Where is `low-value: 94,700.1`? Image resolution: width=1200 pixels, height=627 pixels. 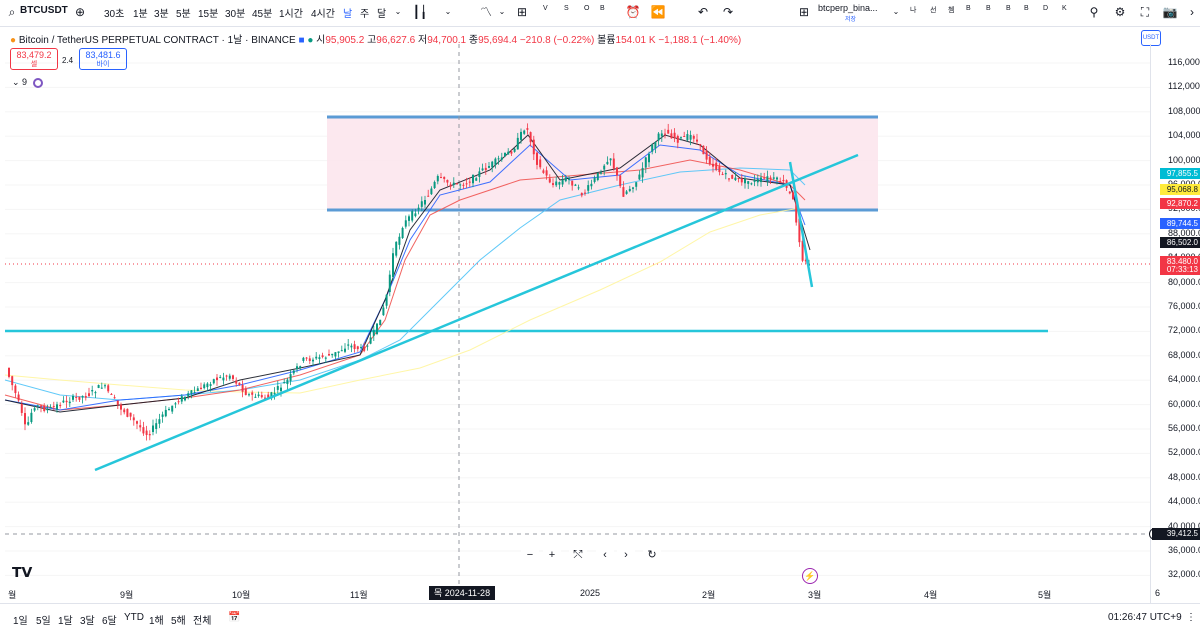
low-value: 94,700.1 is located at coordinates (447, 40).